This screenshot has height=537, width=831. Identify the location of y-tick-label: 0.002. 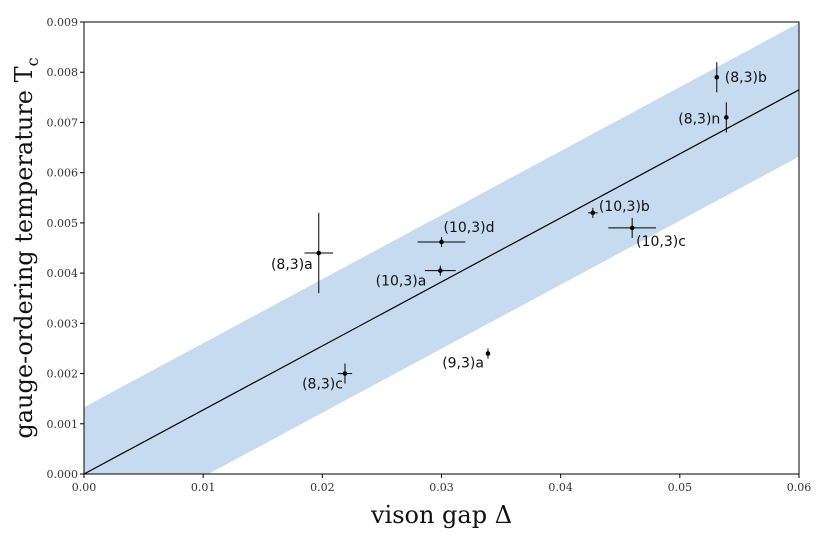
(63, 374).